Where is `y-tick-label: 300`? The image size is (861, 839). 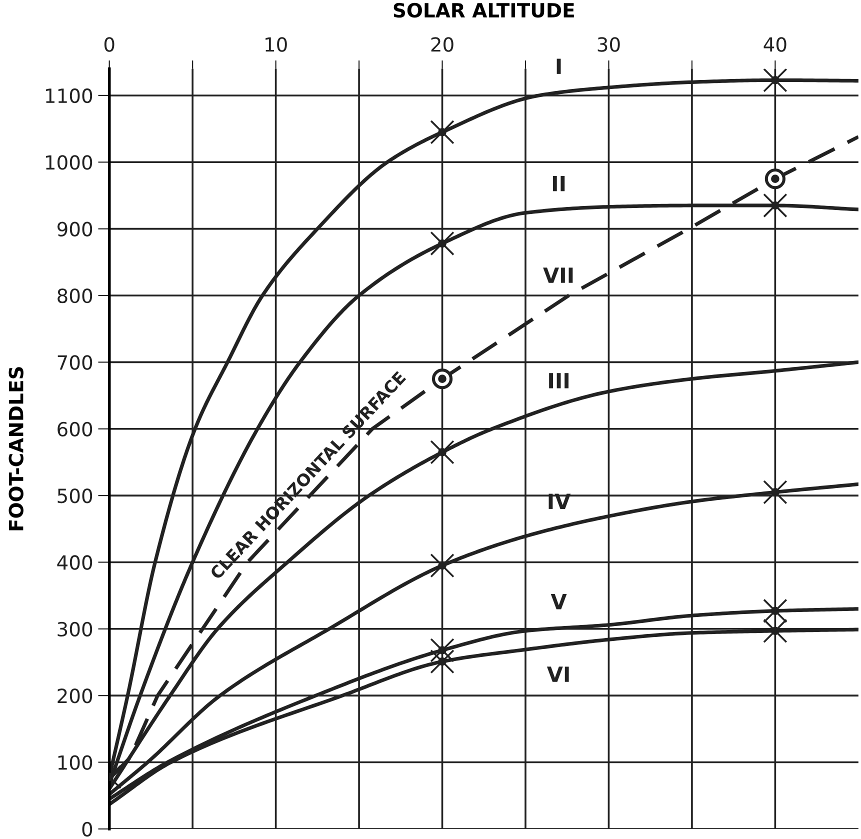 y-tick-label: 300 is located at coordinates (75, 629).